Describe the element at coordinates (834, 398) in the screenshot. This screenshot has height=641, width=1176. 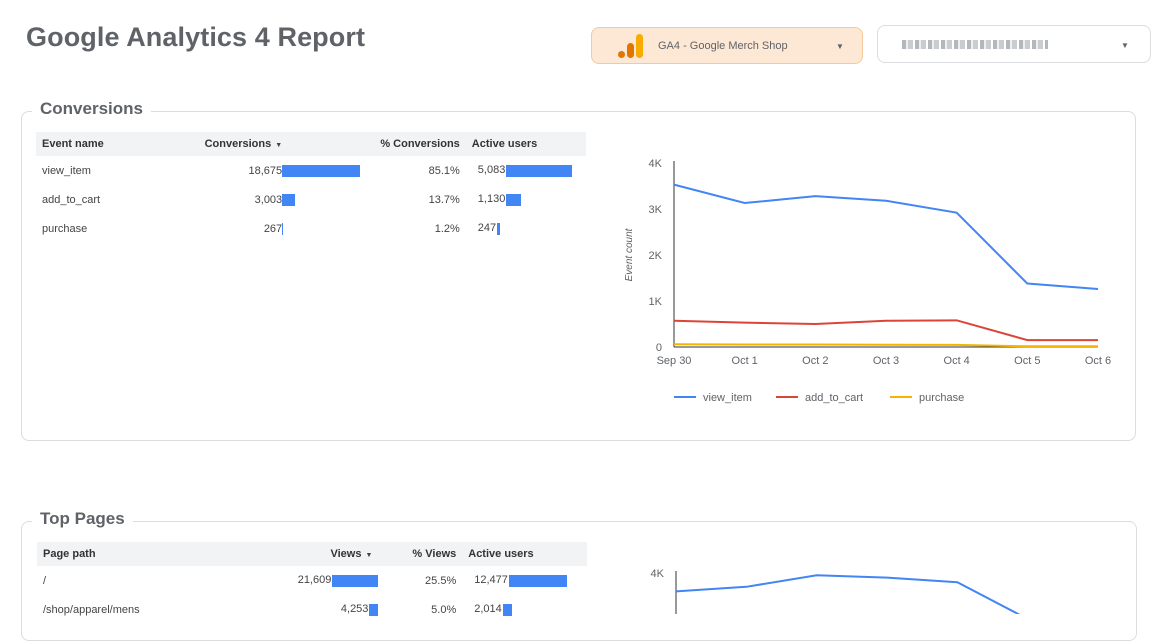
I see `legend-label: add_to_cart` at that location.